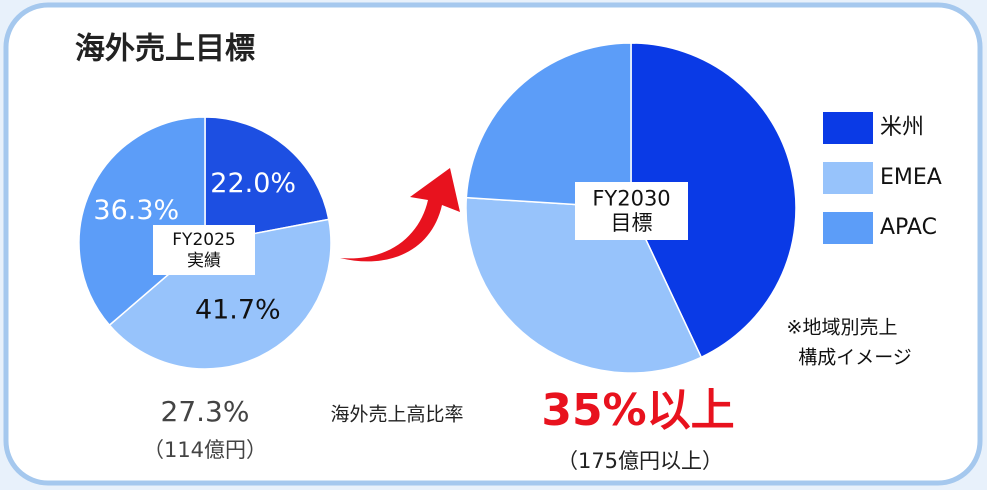  What do you see at coordinates (631, 198) in the screenshot?
I see `center-label: FY2030` at bounding box center [631, 198].